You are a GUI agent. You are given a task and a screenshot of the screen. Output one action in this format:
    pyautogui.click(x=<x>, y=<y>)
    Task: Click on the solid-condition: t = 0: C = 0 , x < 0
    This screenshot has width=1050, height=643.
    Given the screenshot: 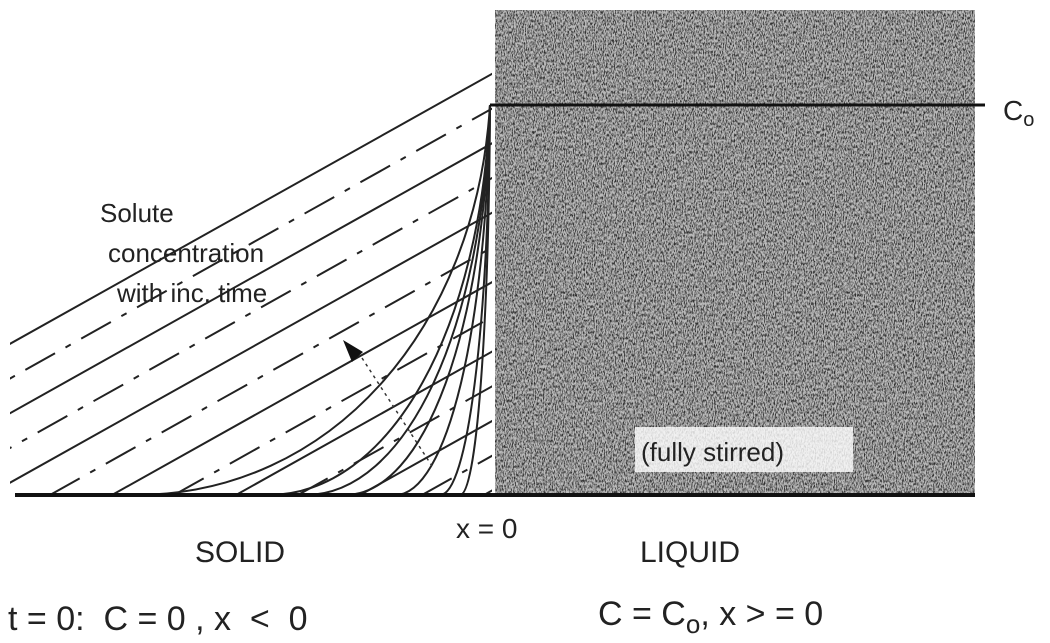 What is the action you would take?
    pyautogui.click(x=158, y=619)
    